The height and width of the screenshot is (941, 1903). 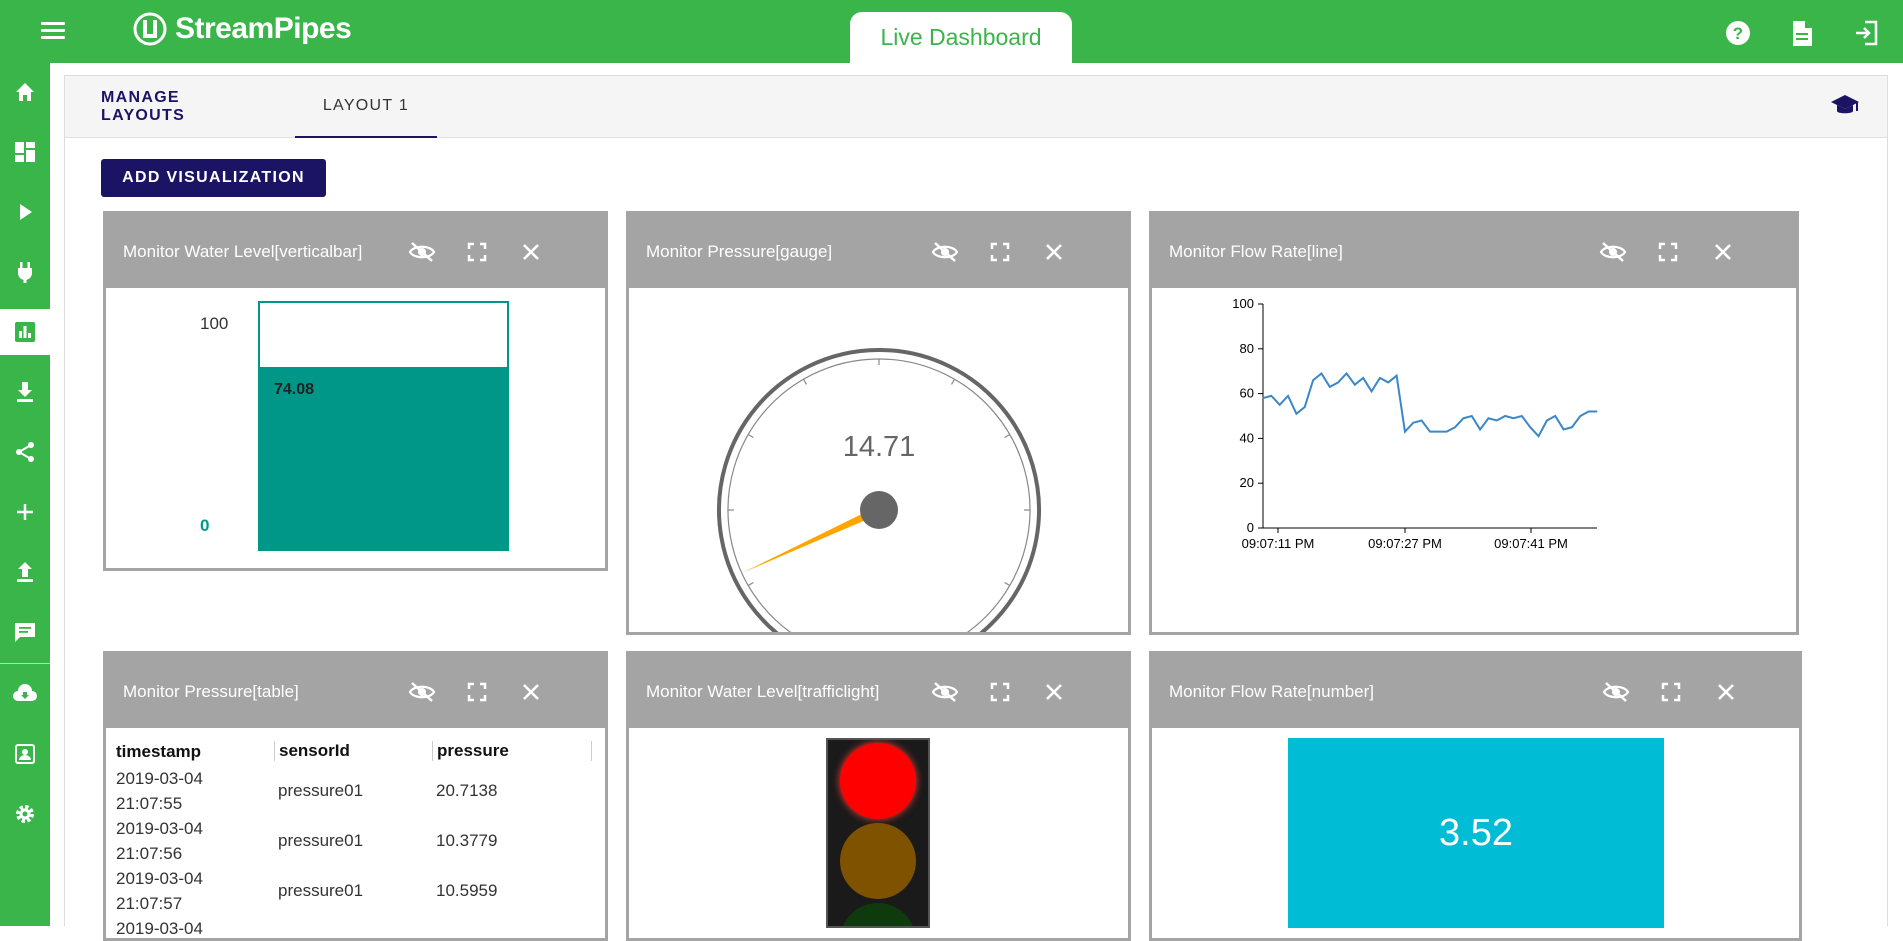 What do you see at coordinates (25, 754) in the screenshot?
I see `account-icon` at bounding box center [25, 754].